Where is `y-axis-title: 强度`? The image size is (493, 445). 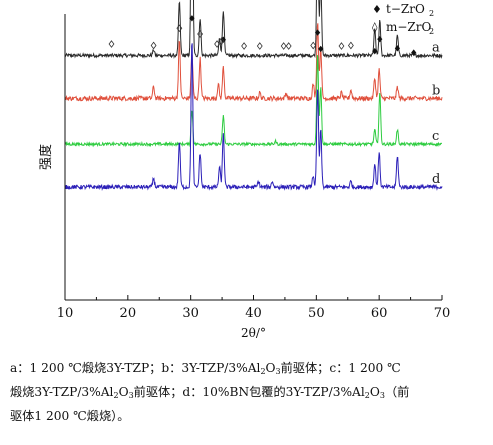
y-axis-title: 强度 is located at coordinates (46, 157).